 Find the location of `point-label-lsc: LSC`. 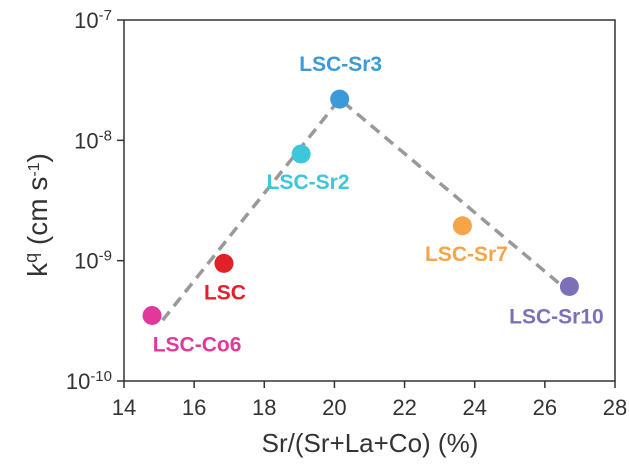

point-label-lsc: LSC is located at coordinates (225, 292).